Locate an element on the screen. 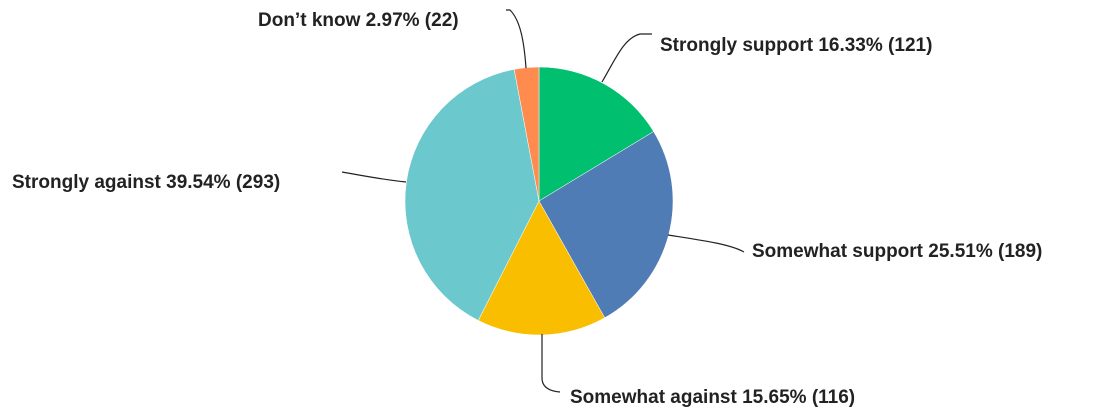  leader-strongly-support is located at coordinates (626, 58).